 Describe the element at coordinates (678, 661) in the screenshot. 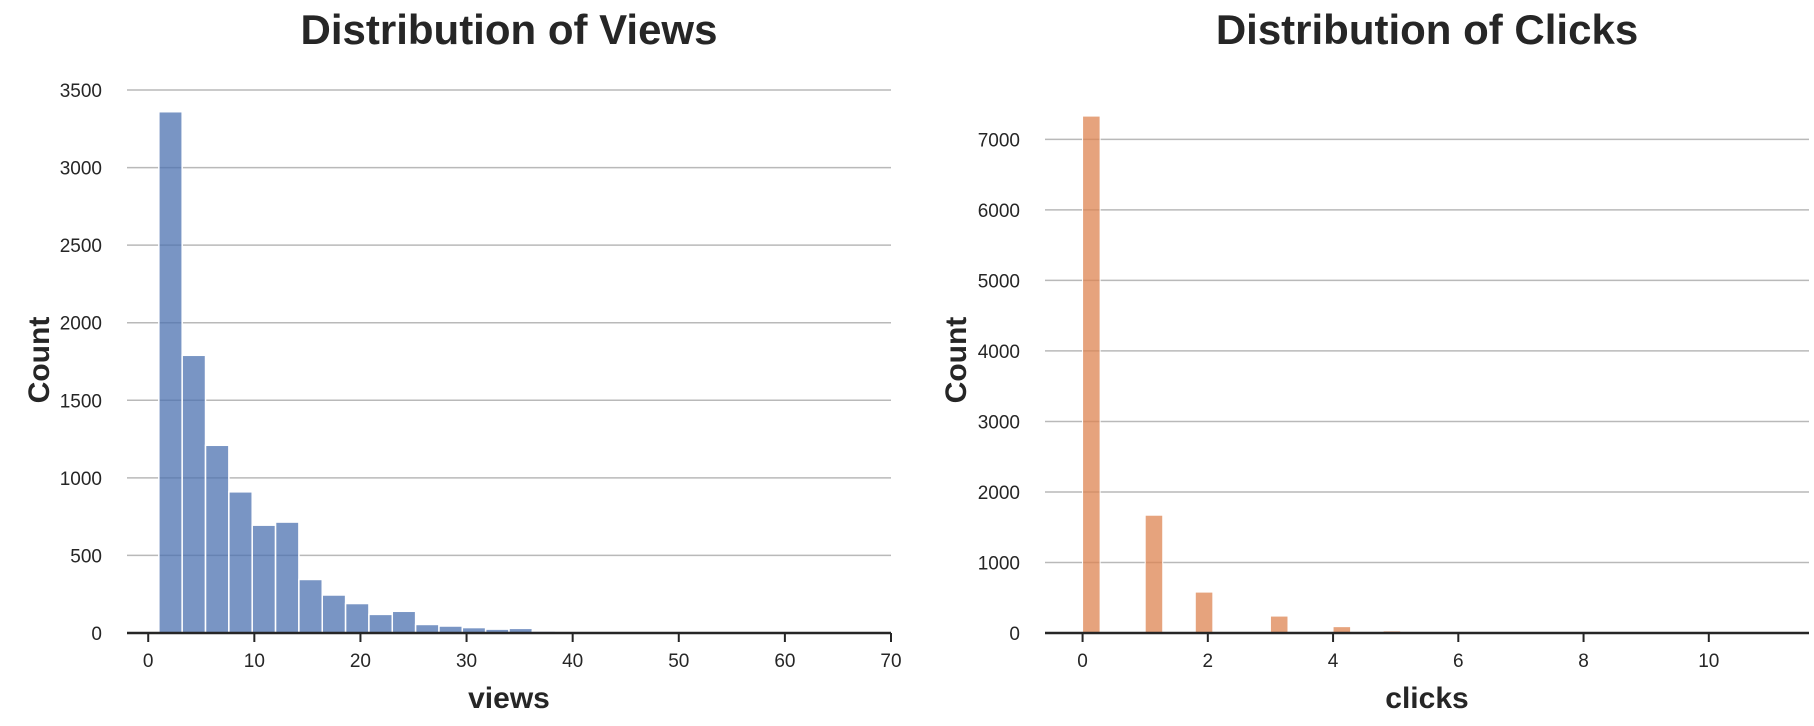

I see `views-x-tick-label: 50` at that location.